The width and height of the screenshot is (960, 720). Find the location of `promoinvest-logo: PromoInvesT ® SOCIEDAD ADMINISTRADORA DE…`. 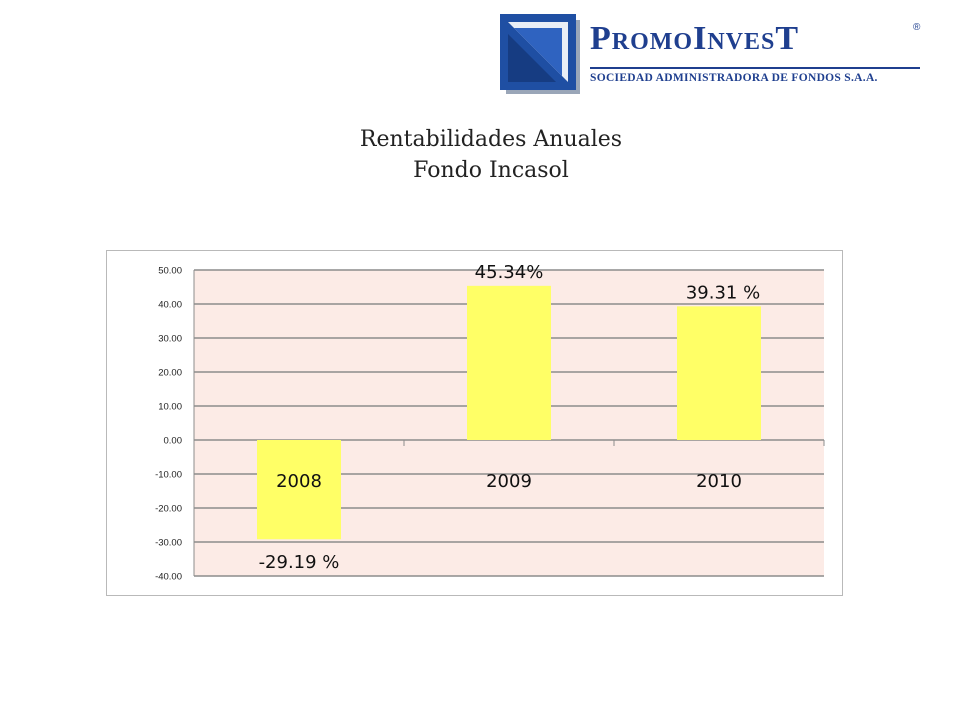

promoinvest-logo: PromoInvesT ® SOCIEDAD ADMINISTRADORA DE… is located at coordinates (715, 56).